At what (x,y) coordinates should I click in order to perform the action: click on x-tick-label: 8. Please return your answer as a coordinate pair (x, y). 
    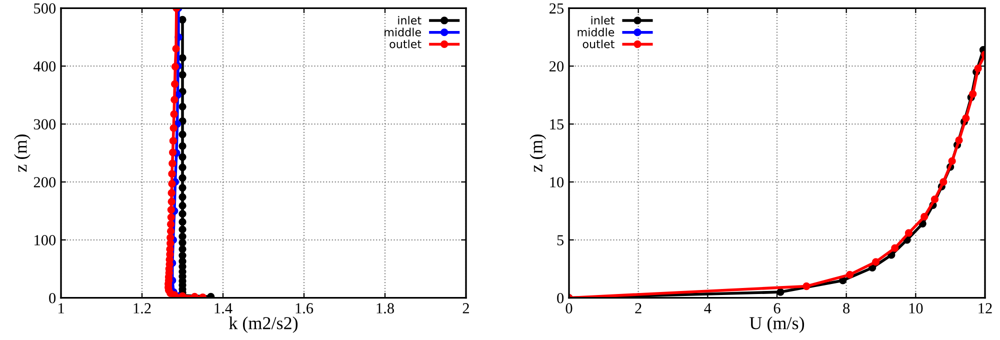
    Looking at the image, I should click on (846, 308).